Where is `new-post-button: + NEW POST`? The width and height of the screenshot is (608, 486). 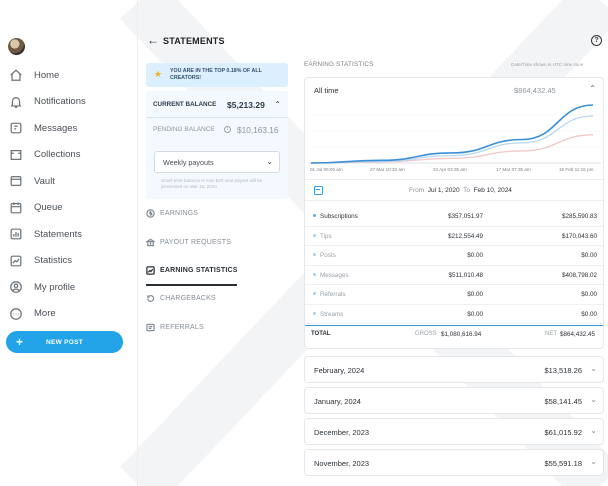 new-post-button: + NEW POST is located at coordinates (64, 342).